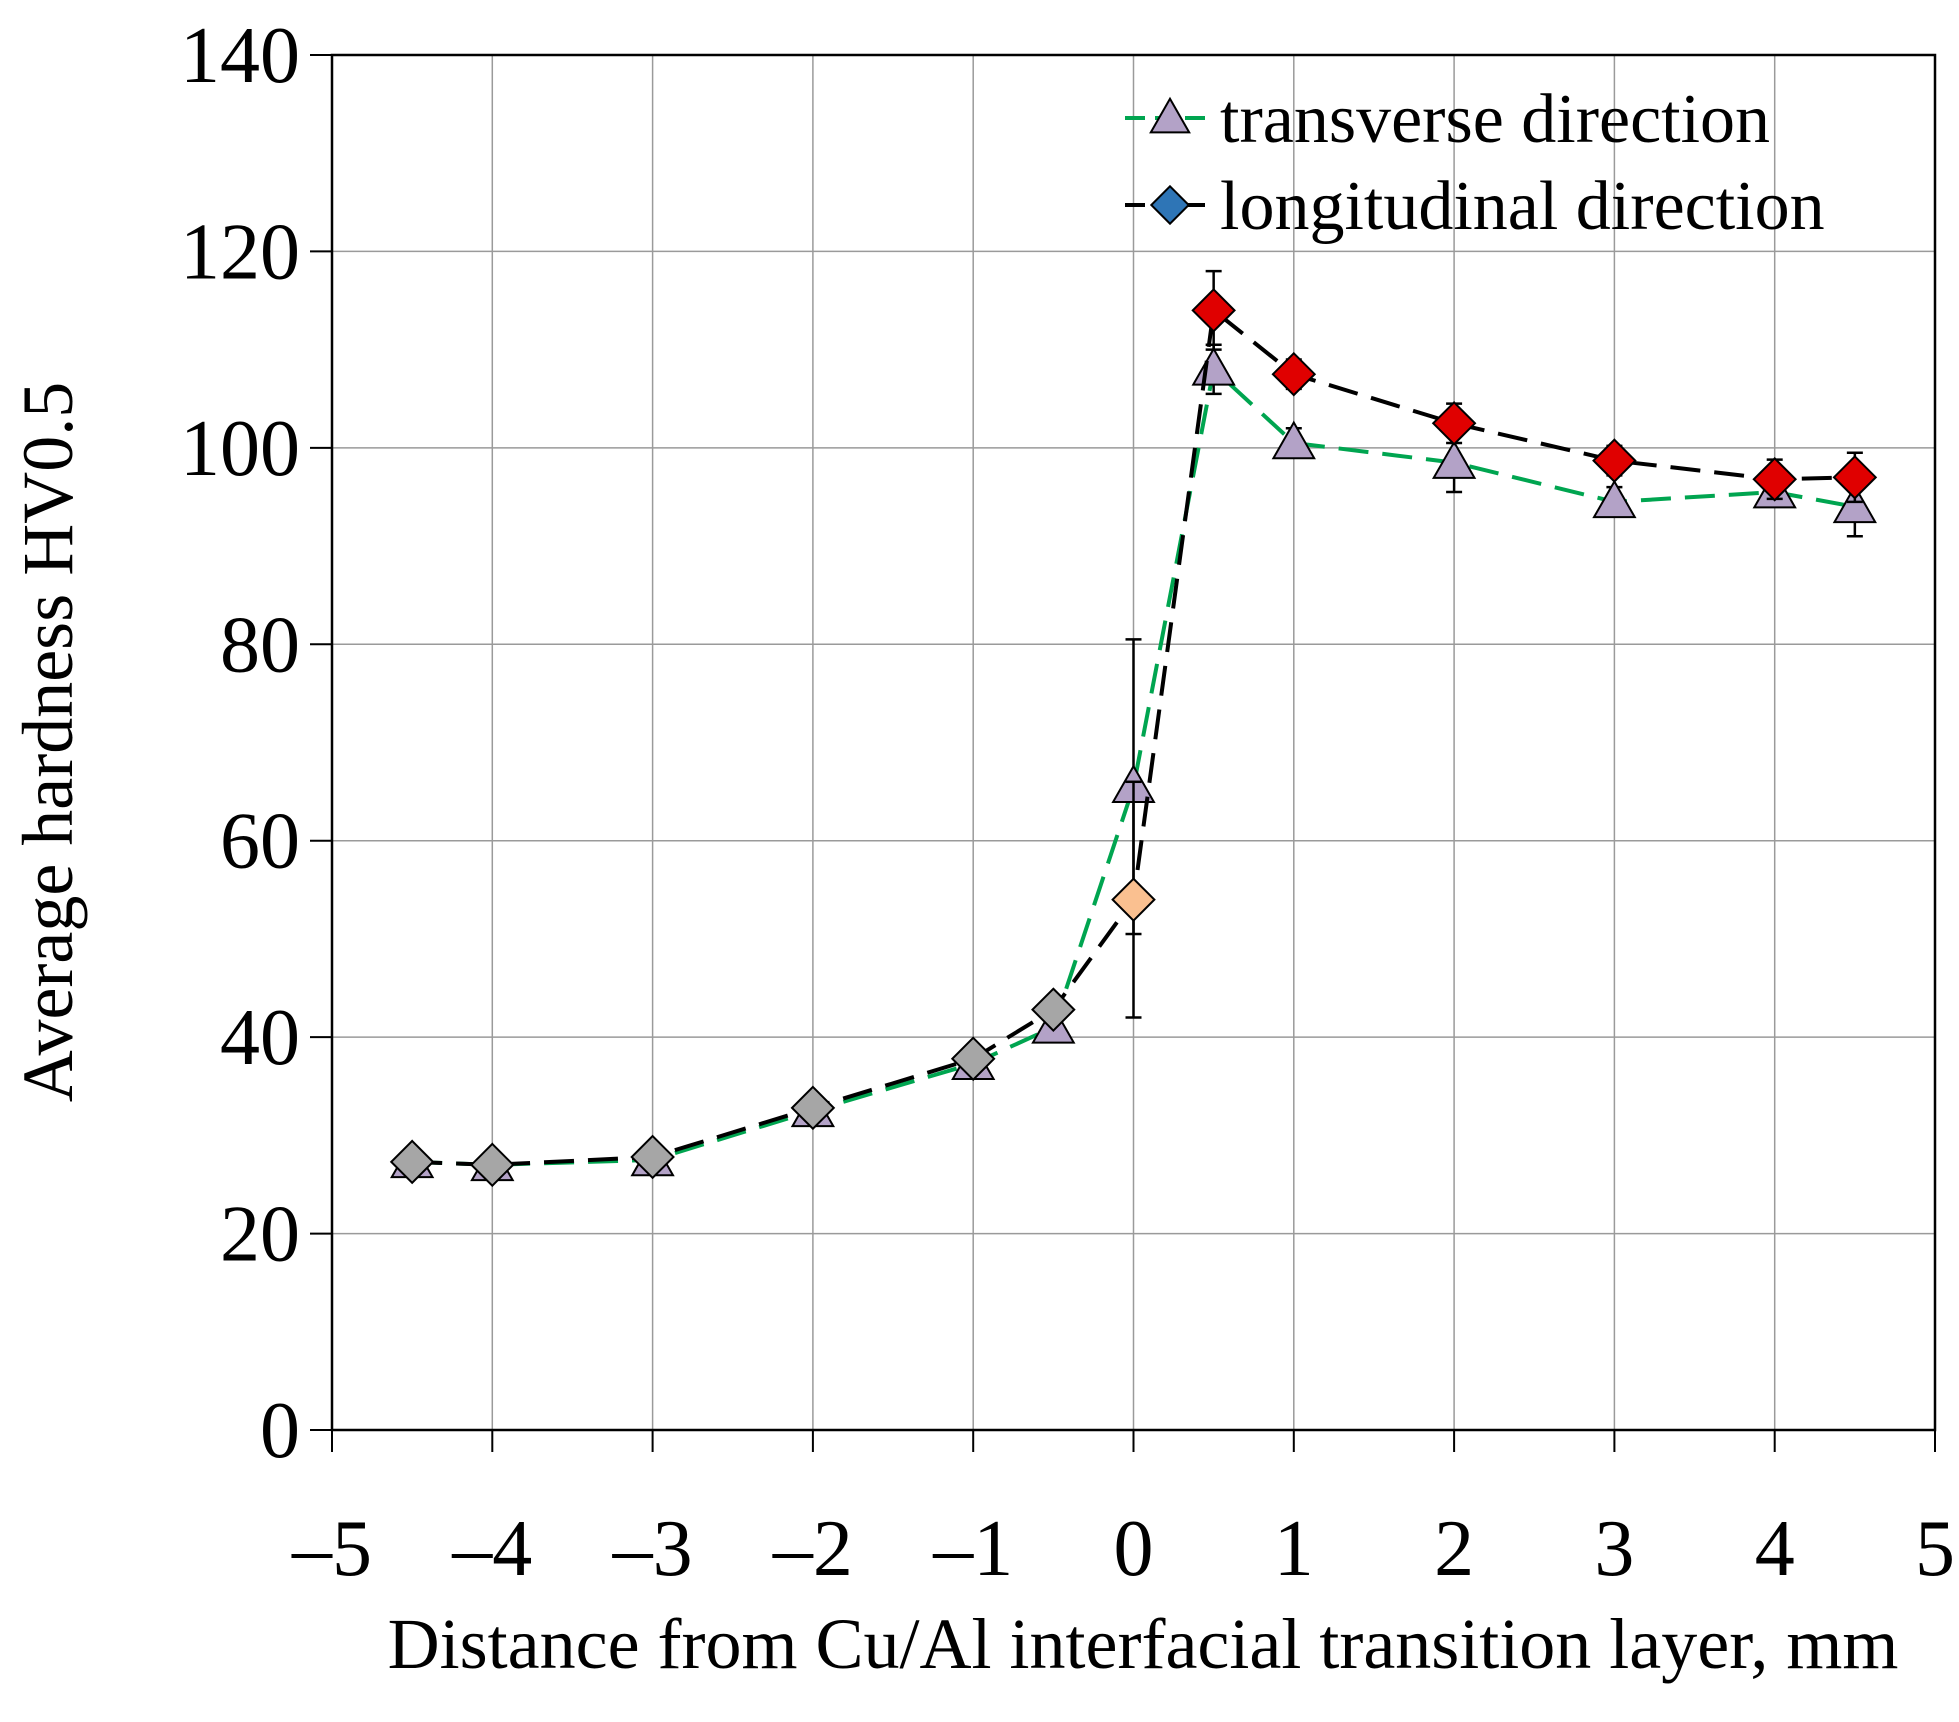  I want to click on legend-entry-transverse: transverse direction, so click(1447, 119).